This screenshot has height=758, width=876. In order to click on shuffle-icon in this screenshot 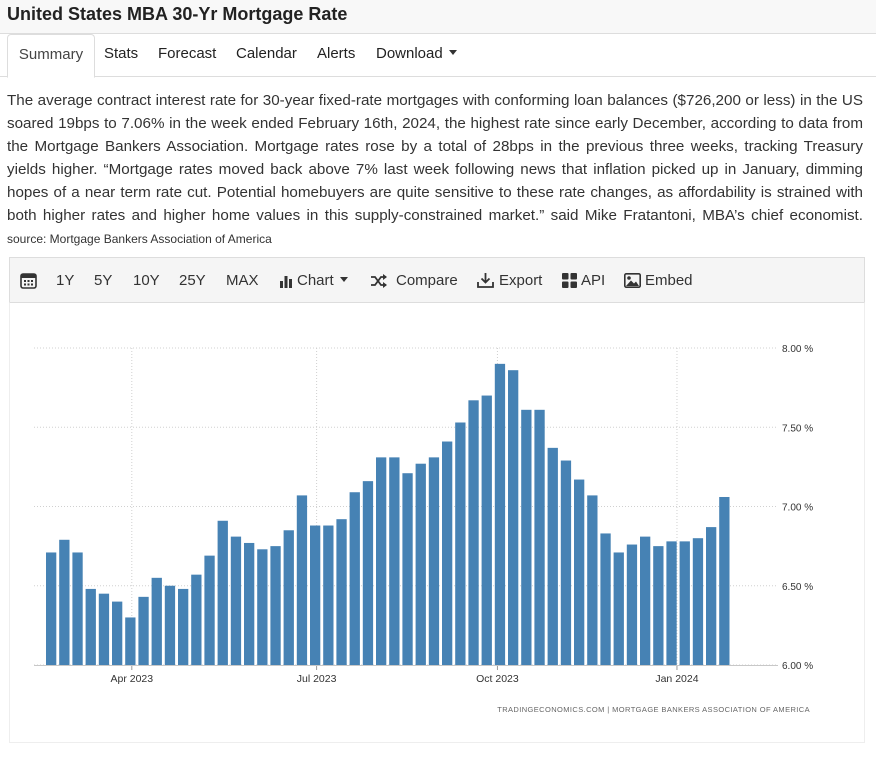, I will do `click(379, 281)`.